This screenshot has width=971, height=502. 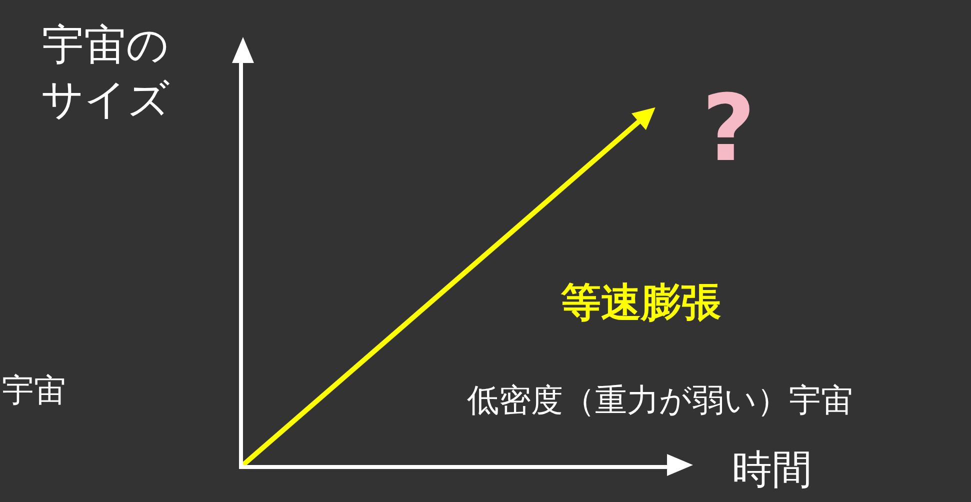 What do you see at coordinates (660, 400) in the screenshot?
I see `annotation: 低密度（重力が弱い）宇宙` at bounding box center [660, 400].